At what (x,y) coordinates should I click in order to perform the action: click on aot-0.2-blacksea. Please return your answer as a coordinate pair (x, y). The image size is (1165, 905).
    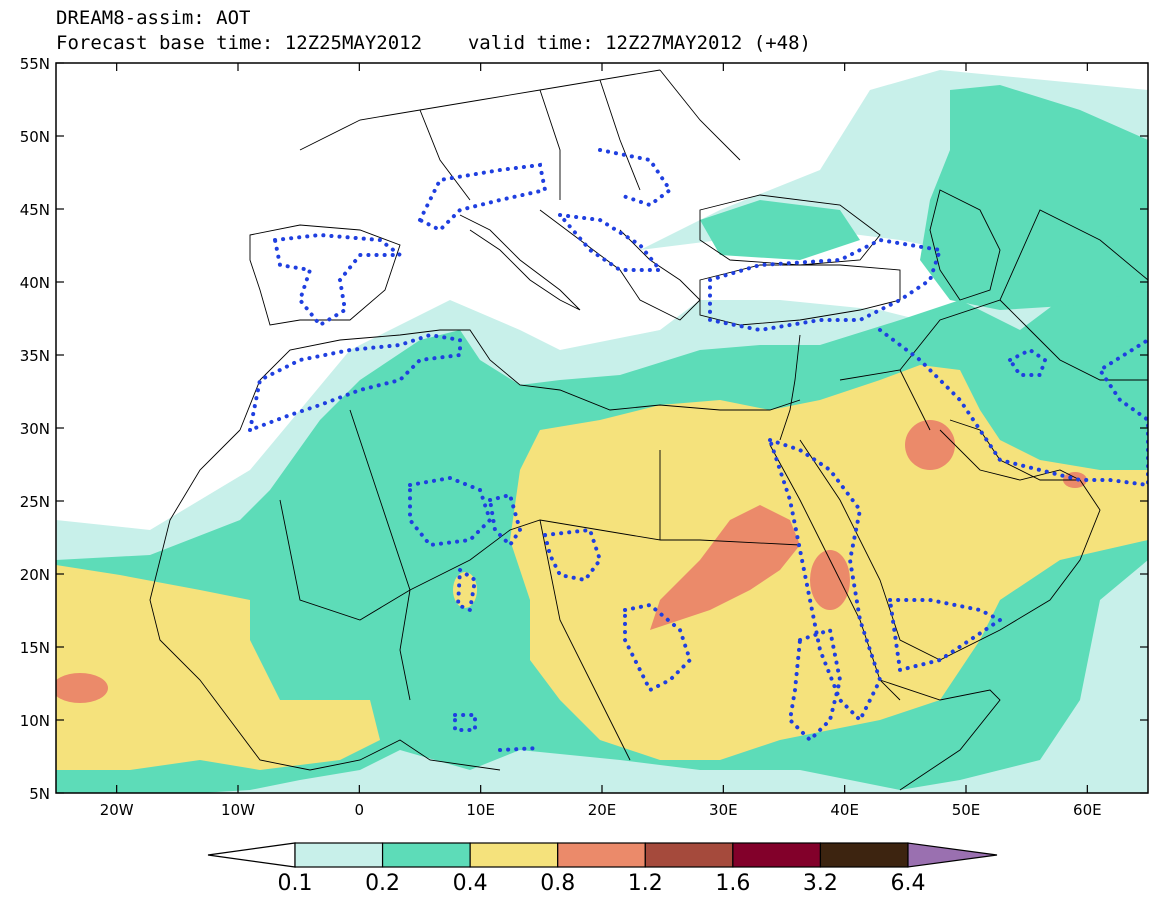
    Looking at the image, I should click on (780, 230).